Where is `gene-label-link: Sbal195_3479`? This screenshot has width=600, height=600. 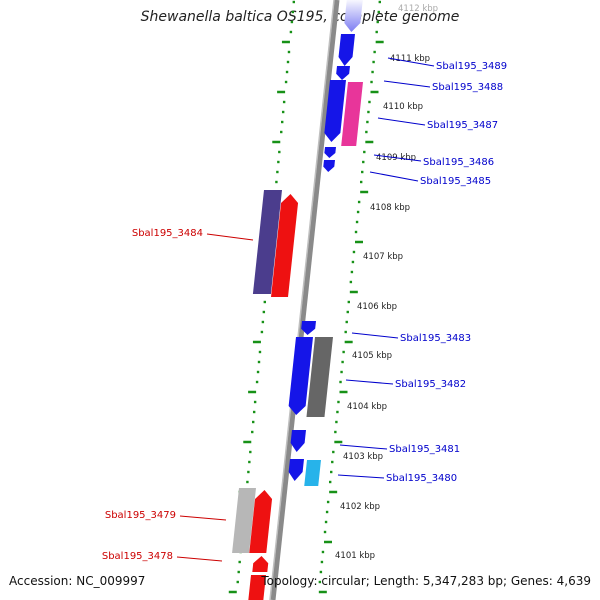
gene-label-link: Sbal195_3479 is located at coordinates (140, 515).